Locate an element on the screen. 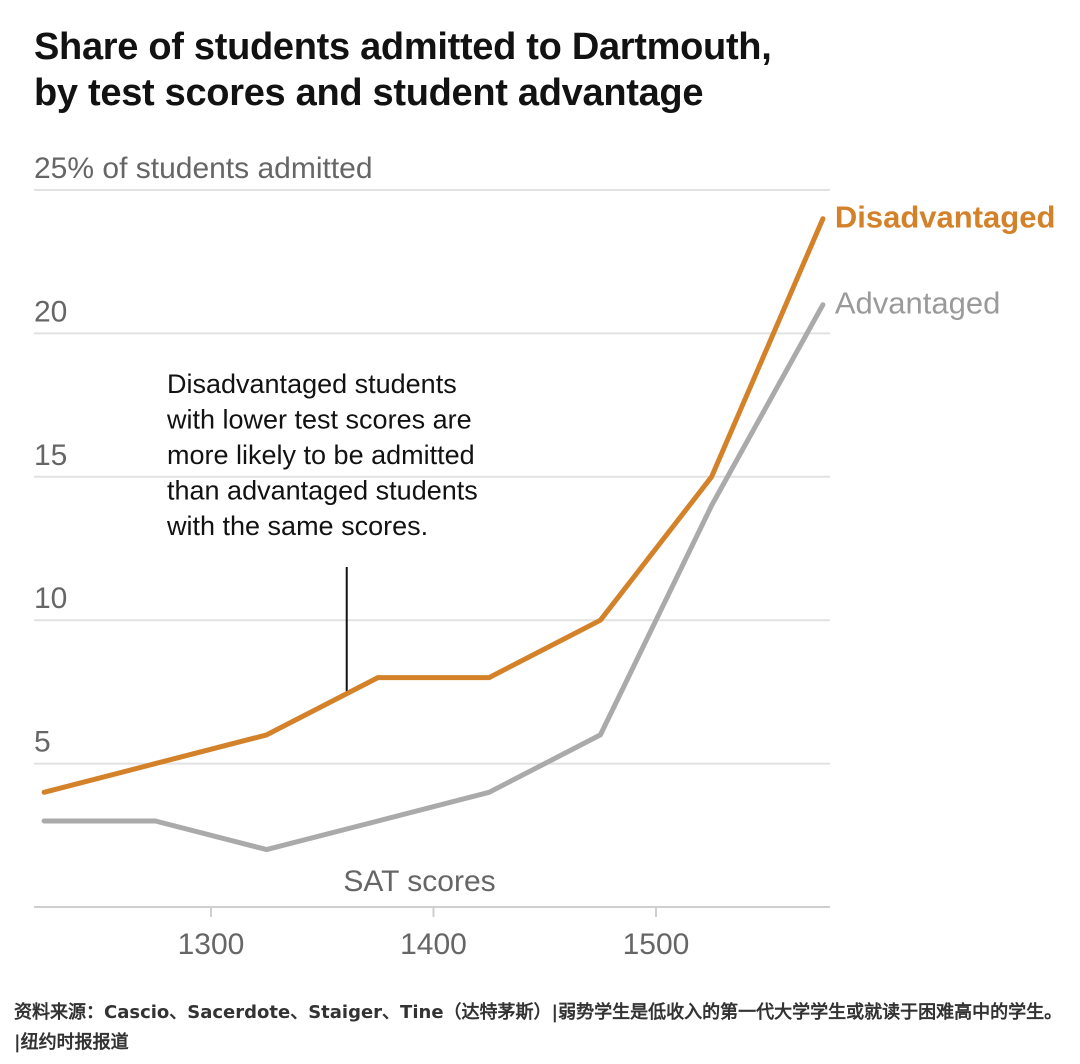  series-label-advantaged: Advantaged is located at coordinates (917, 303).